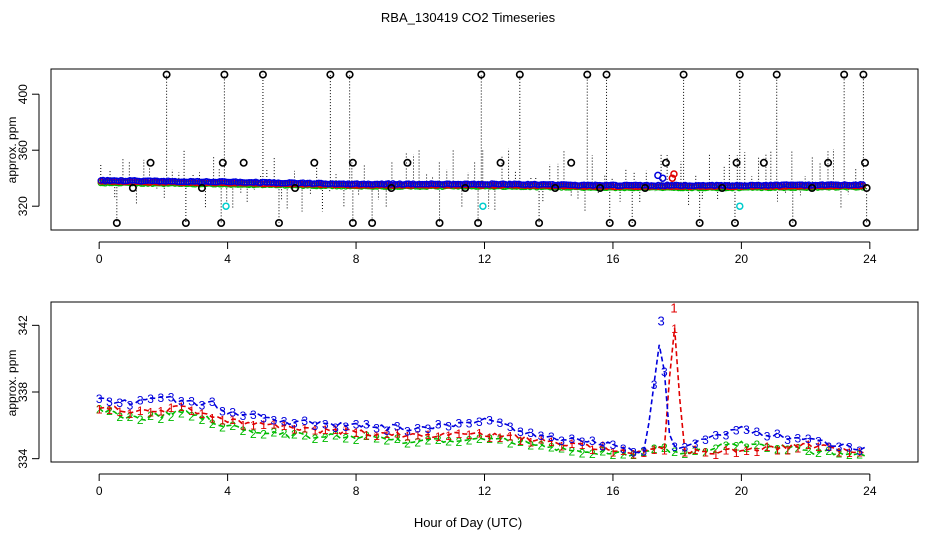 This screenshot has width=936, height=540. I want to click on top-spike-point, so click(662, 178).